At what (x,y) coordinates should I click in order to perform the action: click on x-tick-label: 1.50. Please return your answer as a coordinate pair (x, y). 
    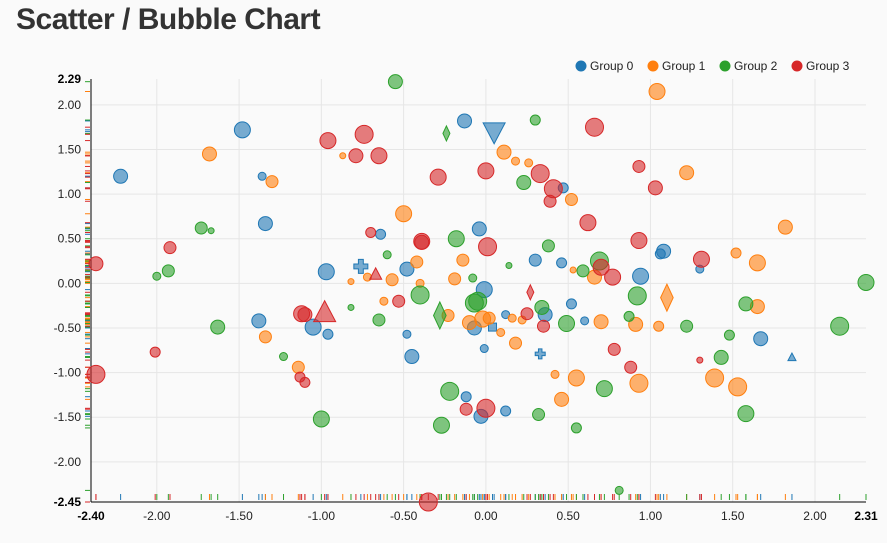
    Looking at the image, I should click on (733, 516).